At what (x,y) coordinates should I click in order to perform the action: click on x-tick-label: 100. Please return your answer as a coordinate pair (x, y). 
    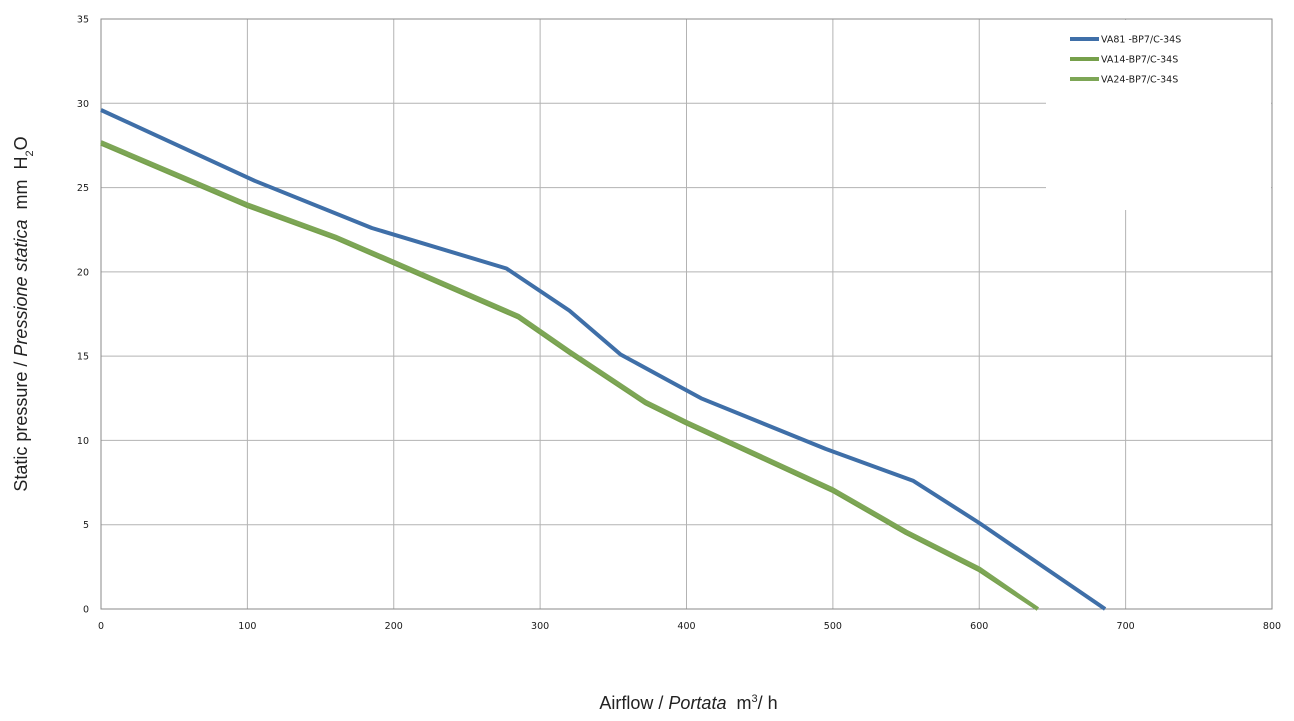
    Looking at the image, I should click on (247, 626).